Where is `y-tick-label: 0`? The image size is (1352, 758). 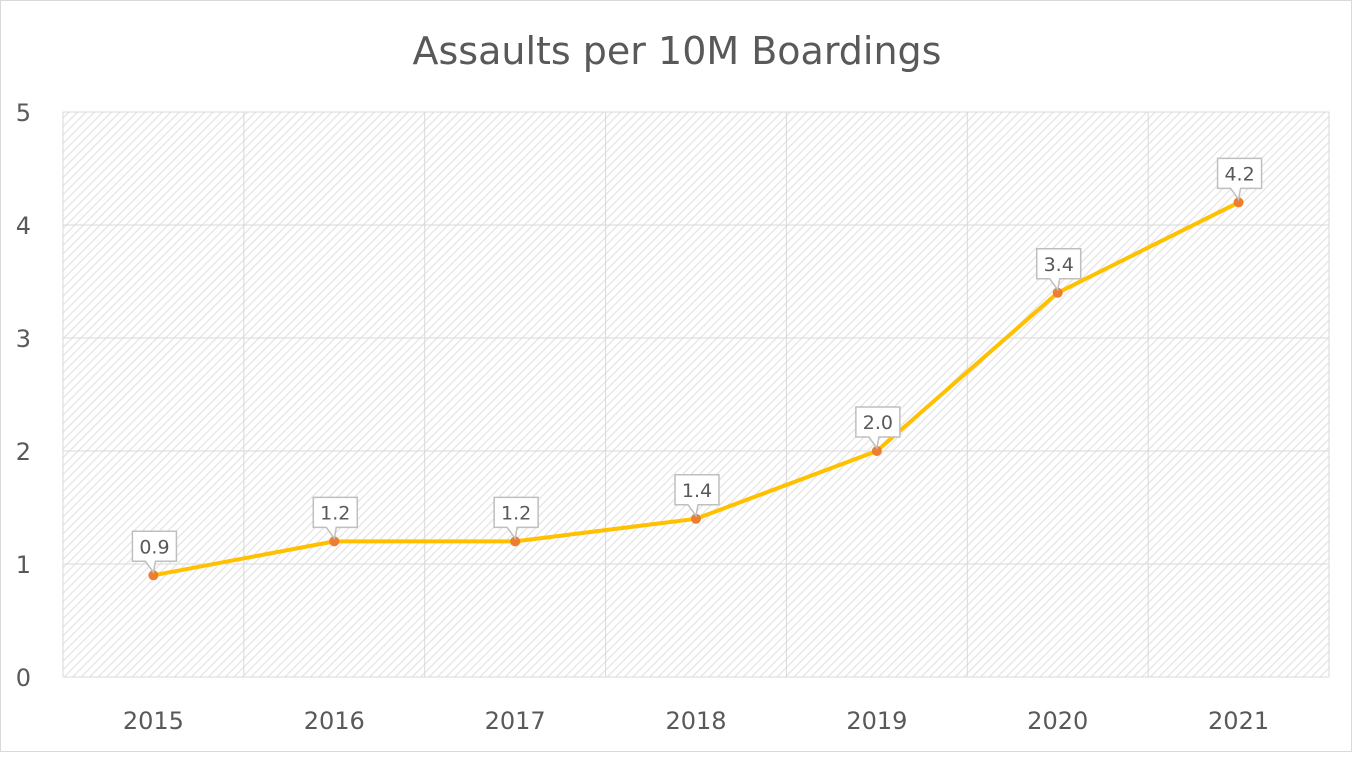 y-tick-label: 0 is located at coordinates (23, 678).